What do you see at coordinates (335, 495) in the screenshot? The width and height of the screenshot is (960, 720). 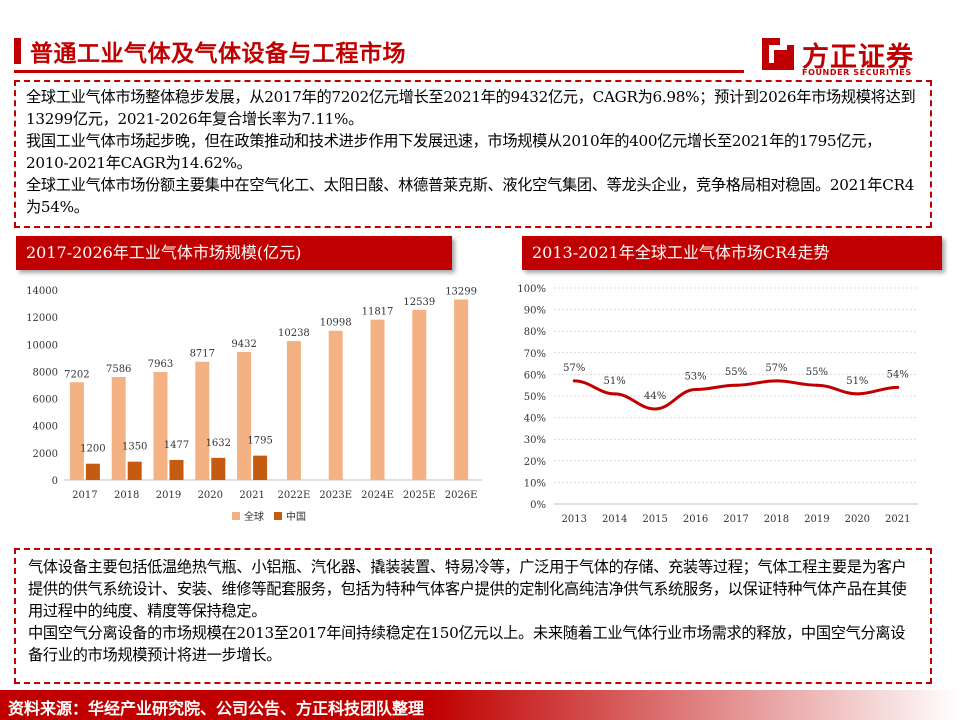 I see `x-tick-label: 2023E` at bounding box center [335, 495].